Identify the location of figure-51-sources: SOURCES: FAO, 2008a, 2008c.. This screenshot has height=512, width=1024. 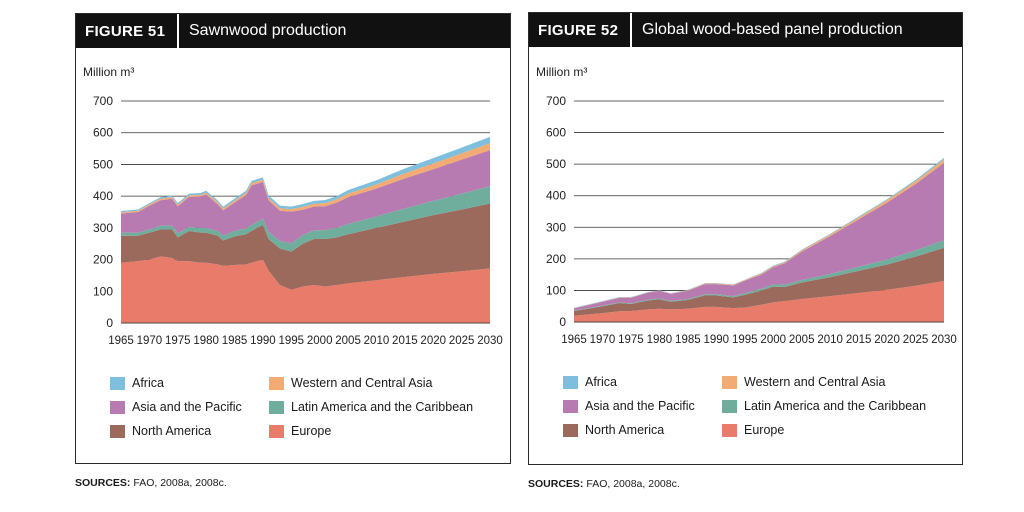
(151, 483).